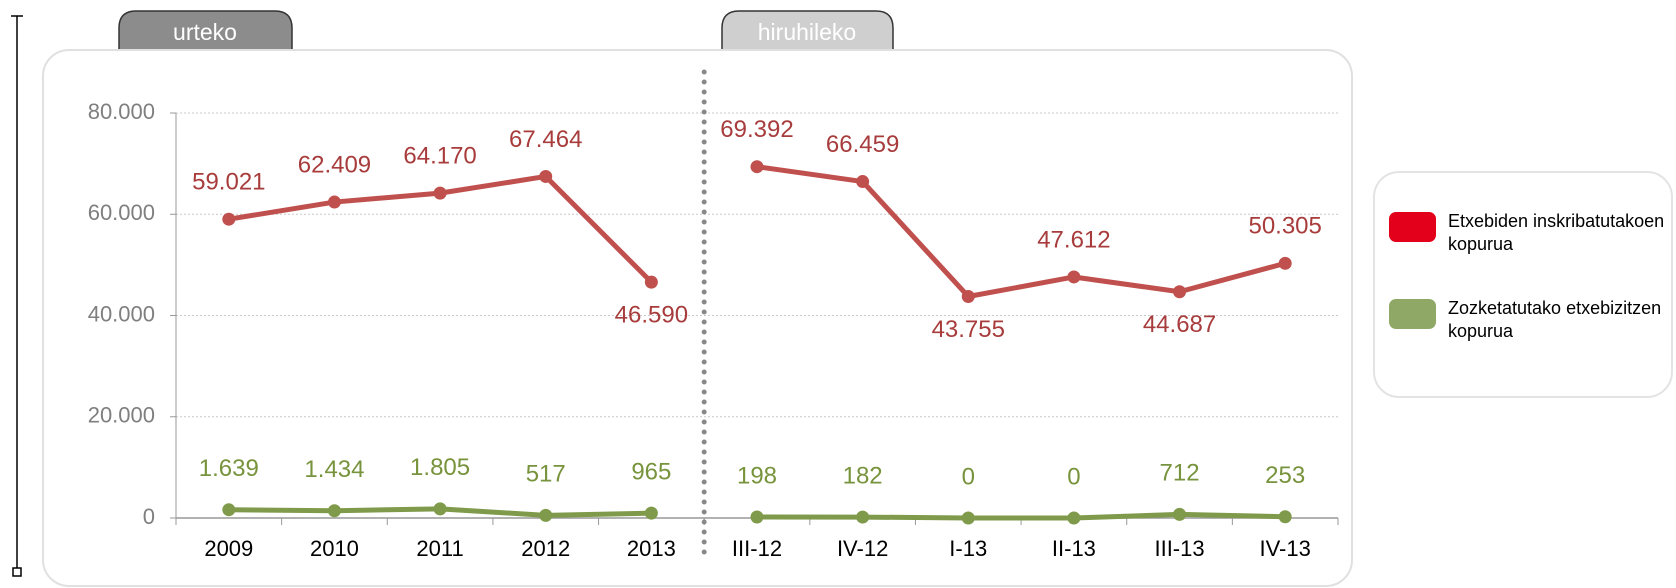  I want to click on value-label: 69.392, so click(756, 129).